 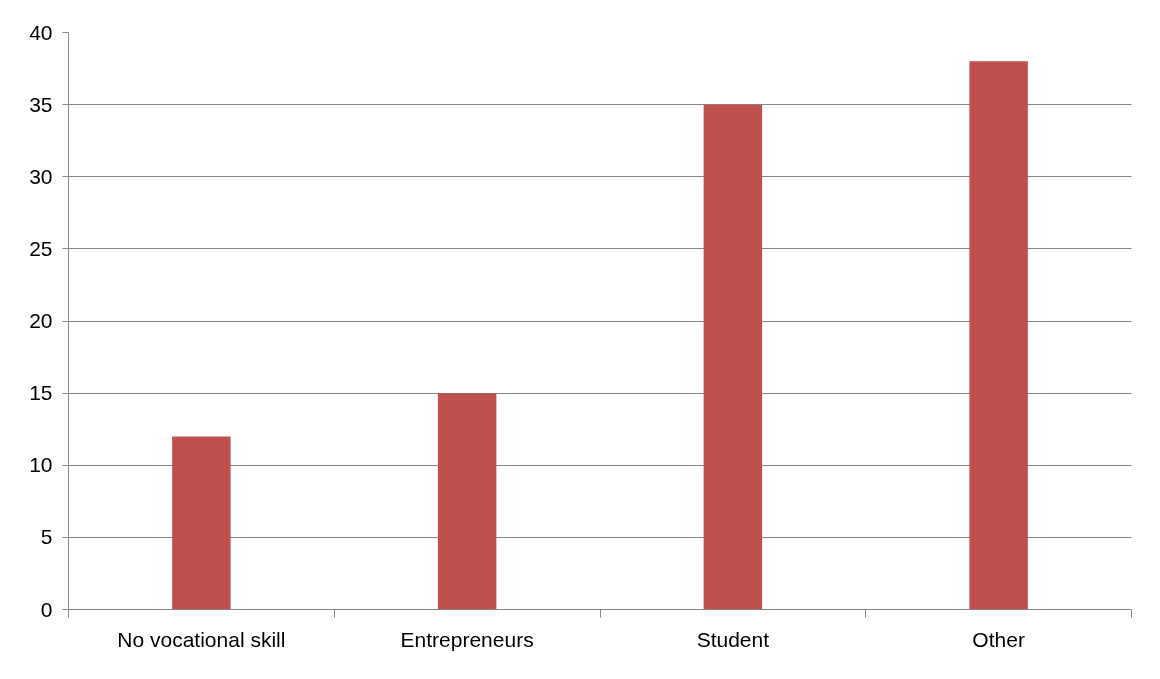 I want to click on x-tick-label: Student, so click(x=733, y=639).